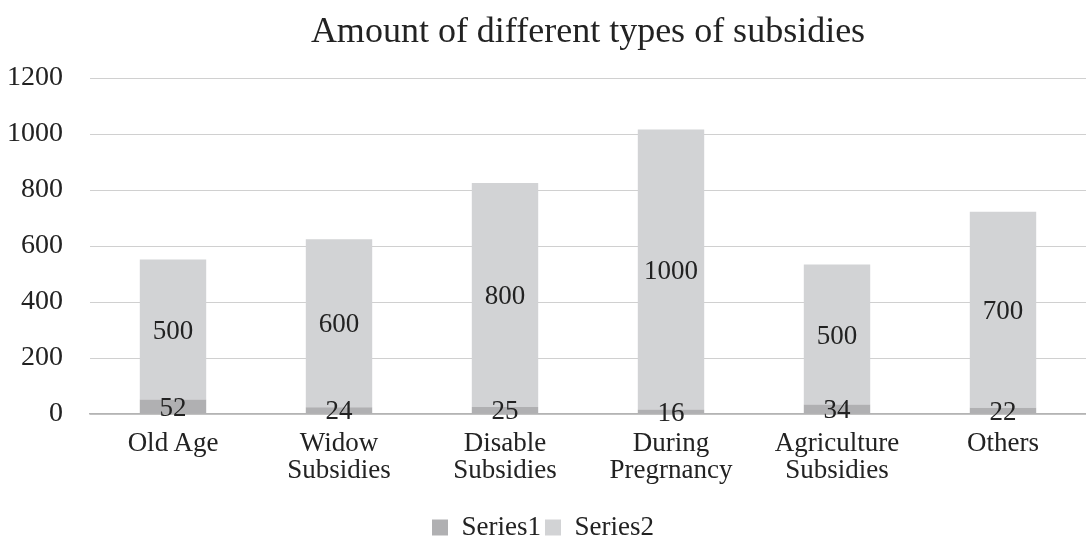  Describe the element at coordinates (1003, 441) in the screenshot. I see `x-tick-label: Others` at that location.